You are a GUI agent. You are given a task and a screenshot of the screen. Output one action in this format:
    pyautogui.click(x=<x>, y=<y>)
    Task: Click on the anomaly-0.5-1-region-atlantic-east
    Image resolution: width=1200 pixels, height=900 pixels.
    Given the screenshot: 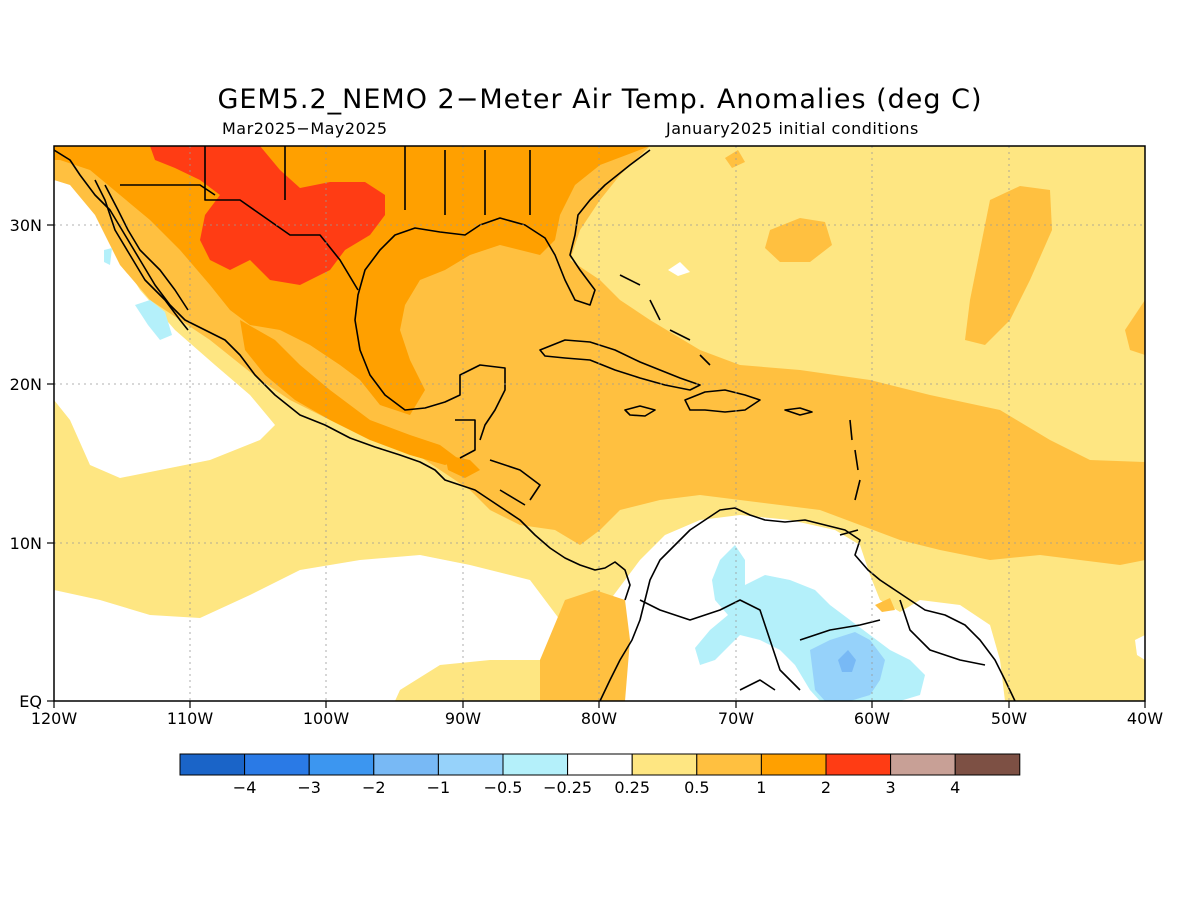 What is the action you would take?
    pyautogui.click(x=1008, y=265)
    